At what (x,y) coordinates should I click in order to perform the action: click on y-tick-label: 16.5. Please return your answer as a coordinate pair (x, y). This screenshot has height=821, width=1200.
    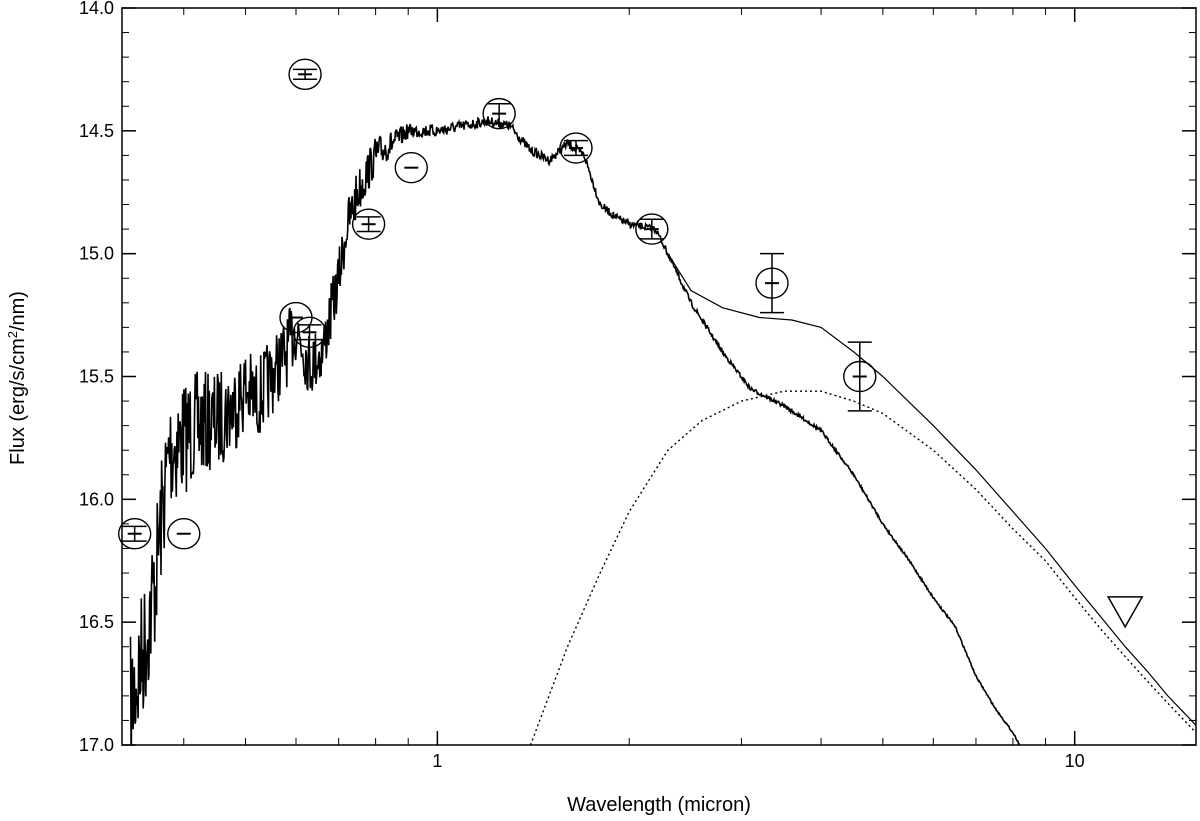
    Looking at the image, I should click on (96, 622).